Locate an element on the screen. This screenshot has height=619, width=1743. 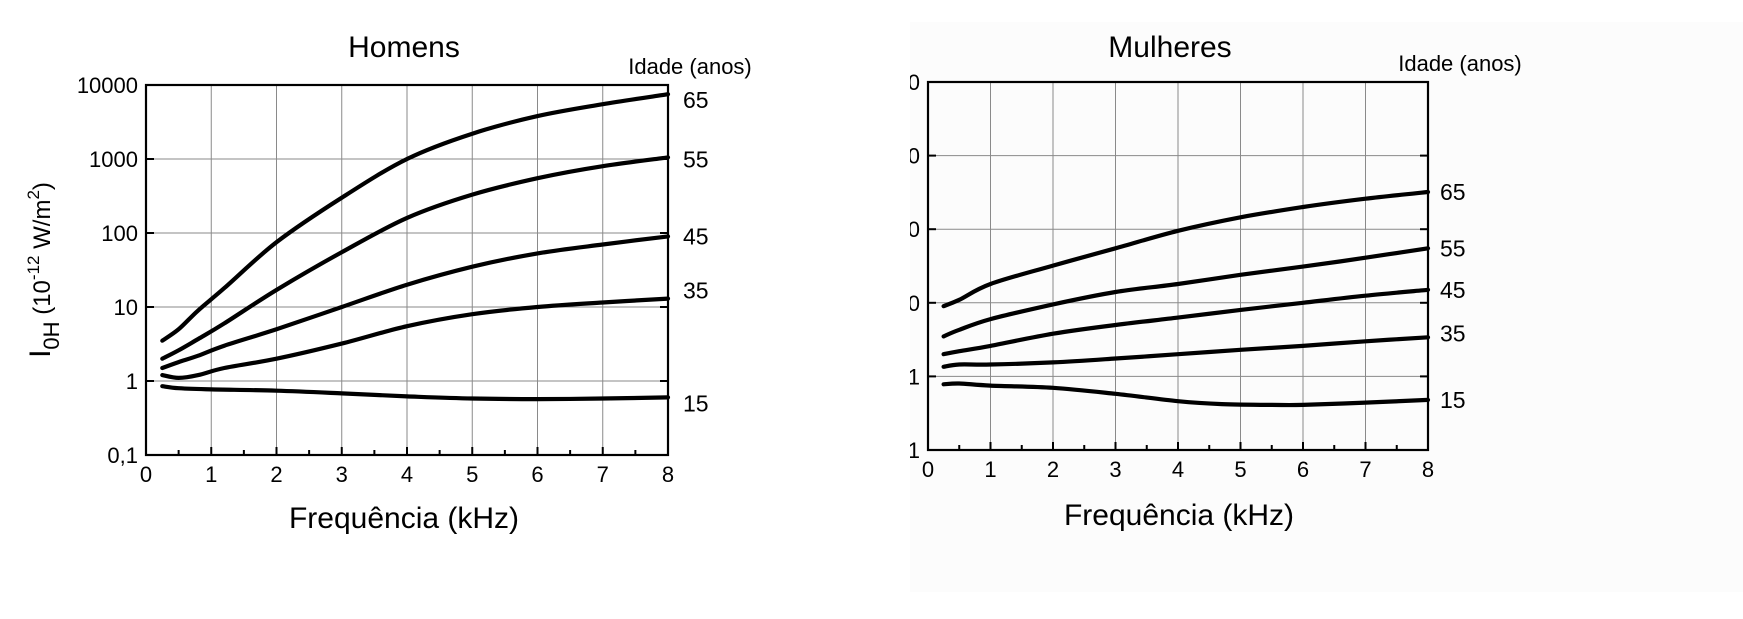
y-axis-label-unit-mid: W/m is located at coordinates (42, 228).